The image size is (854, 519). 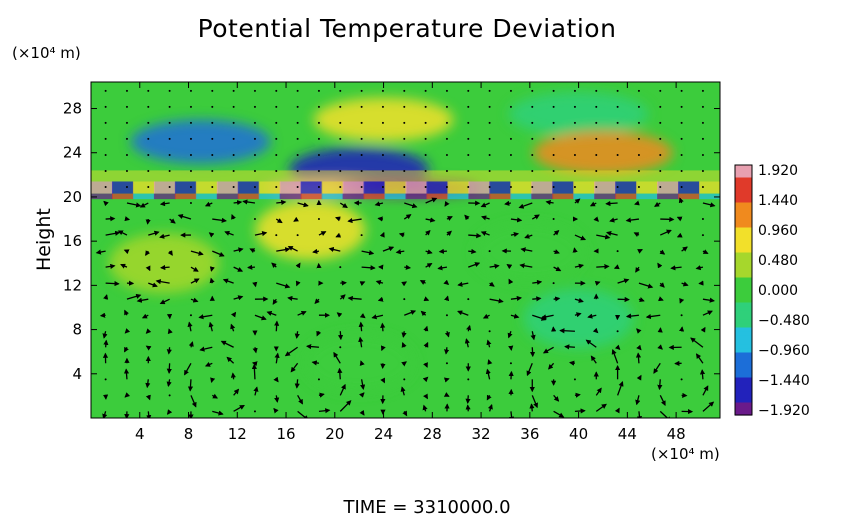 I want to click on x-tick-label: 20, so click(x=334, y=434).